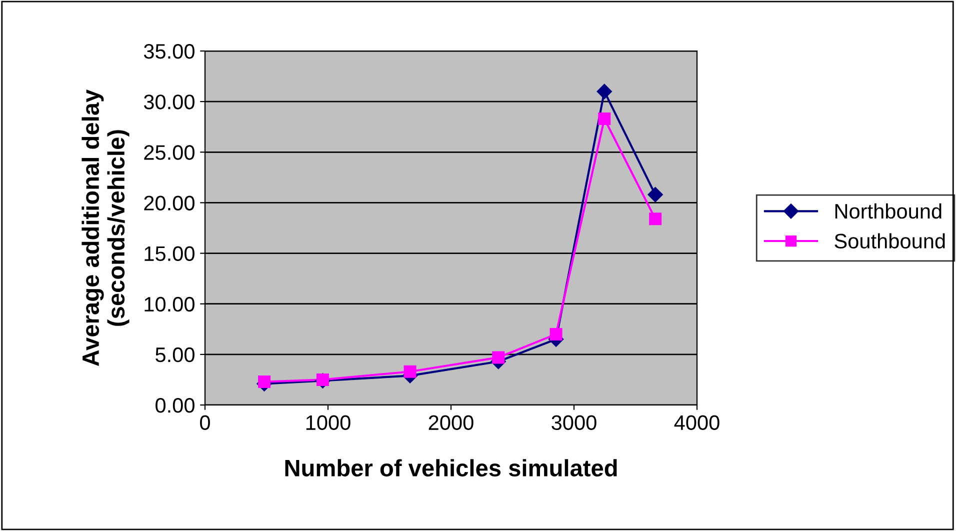 The width and height of the screenshot is (956, 531). I want to click on x-axis-title: Number of vehicles simulated, so click(451, 467).